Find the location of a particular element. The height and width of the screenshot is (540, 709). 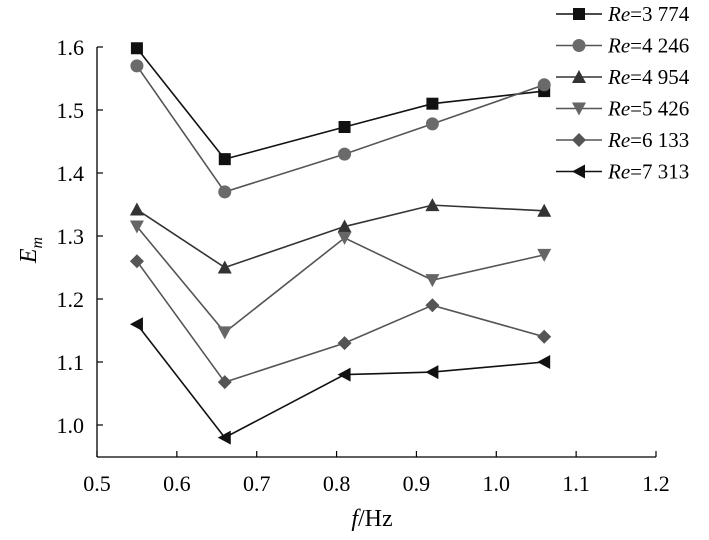

legend-label: Re=3 774 is located at coordinates (648, 14).